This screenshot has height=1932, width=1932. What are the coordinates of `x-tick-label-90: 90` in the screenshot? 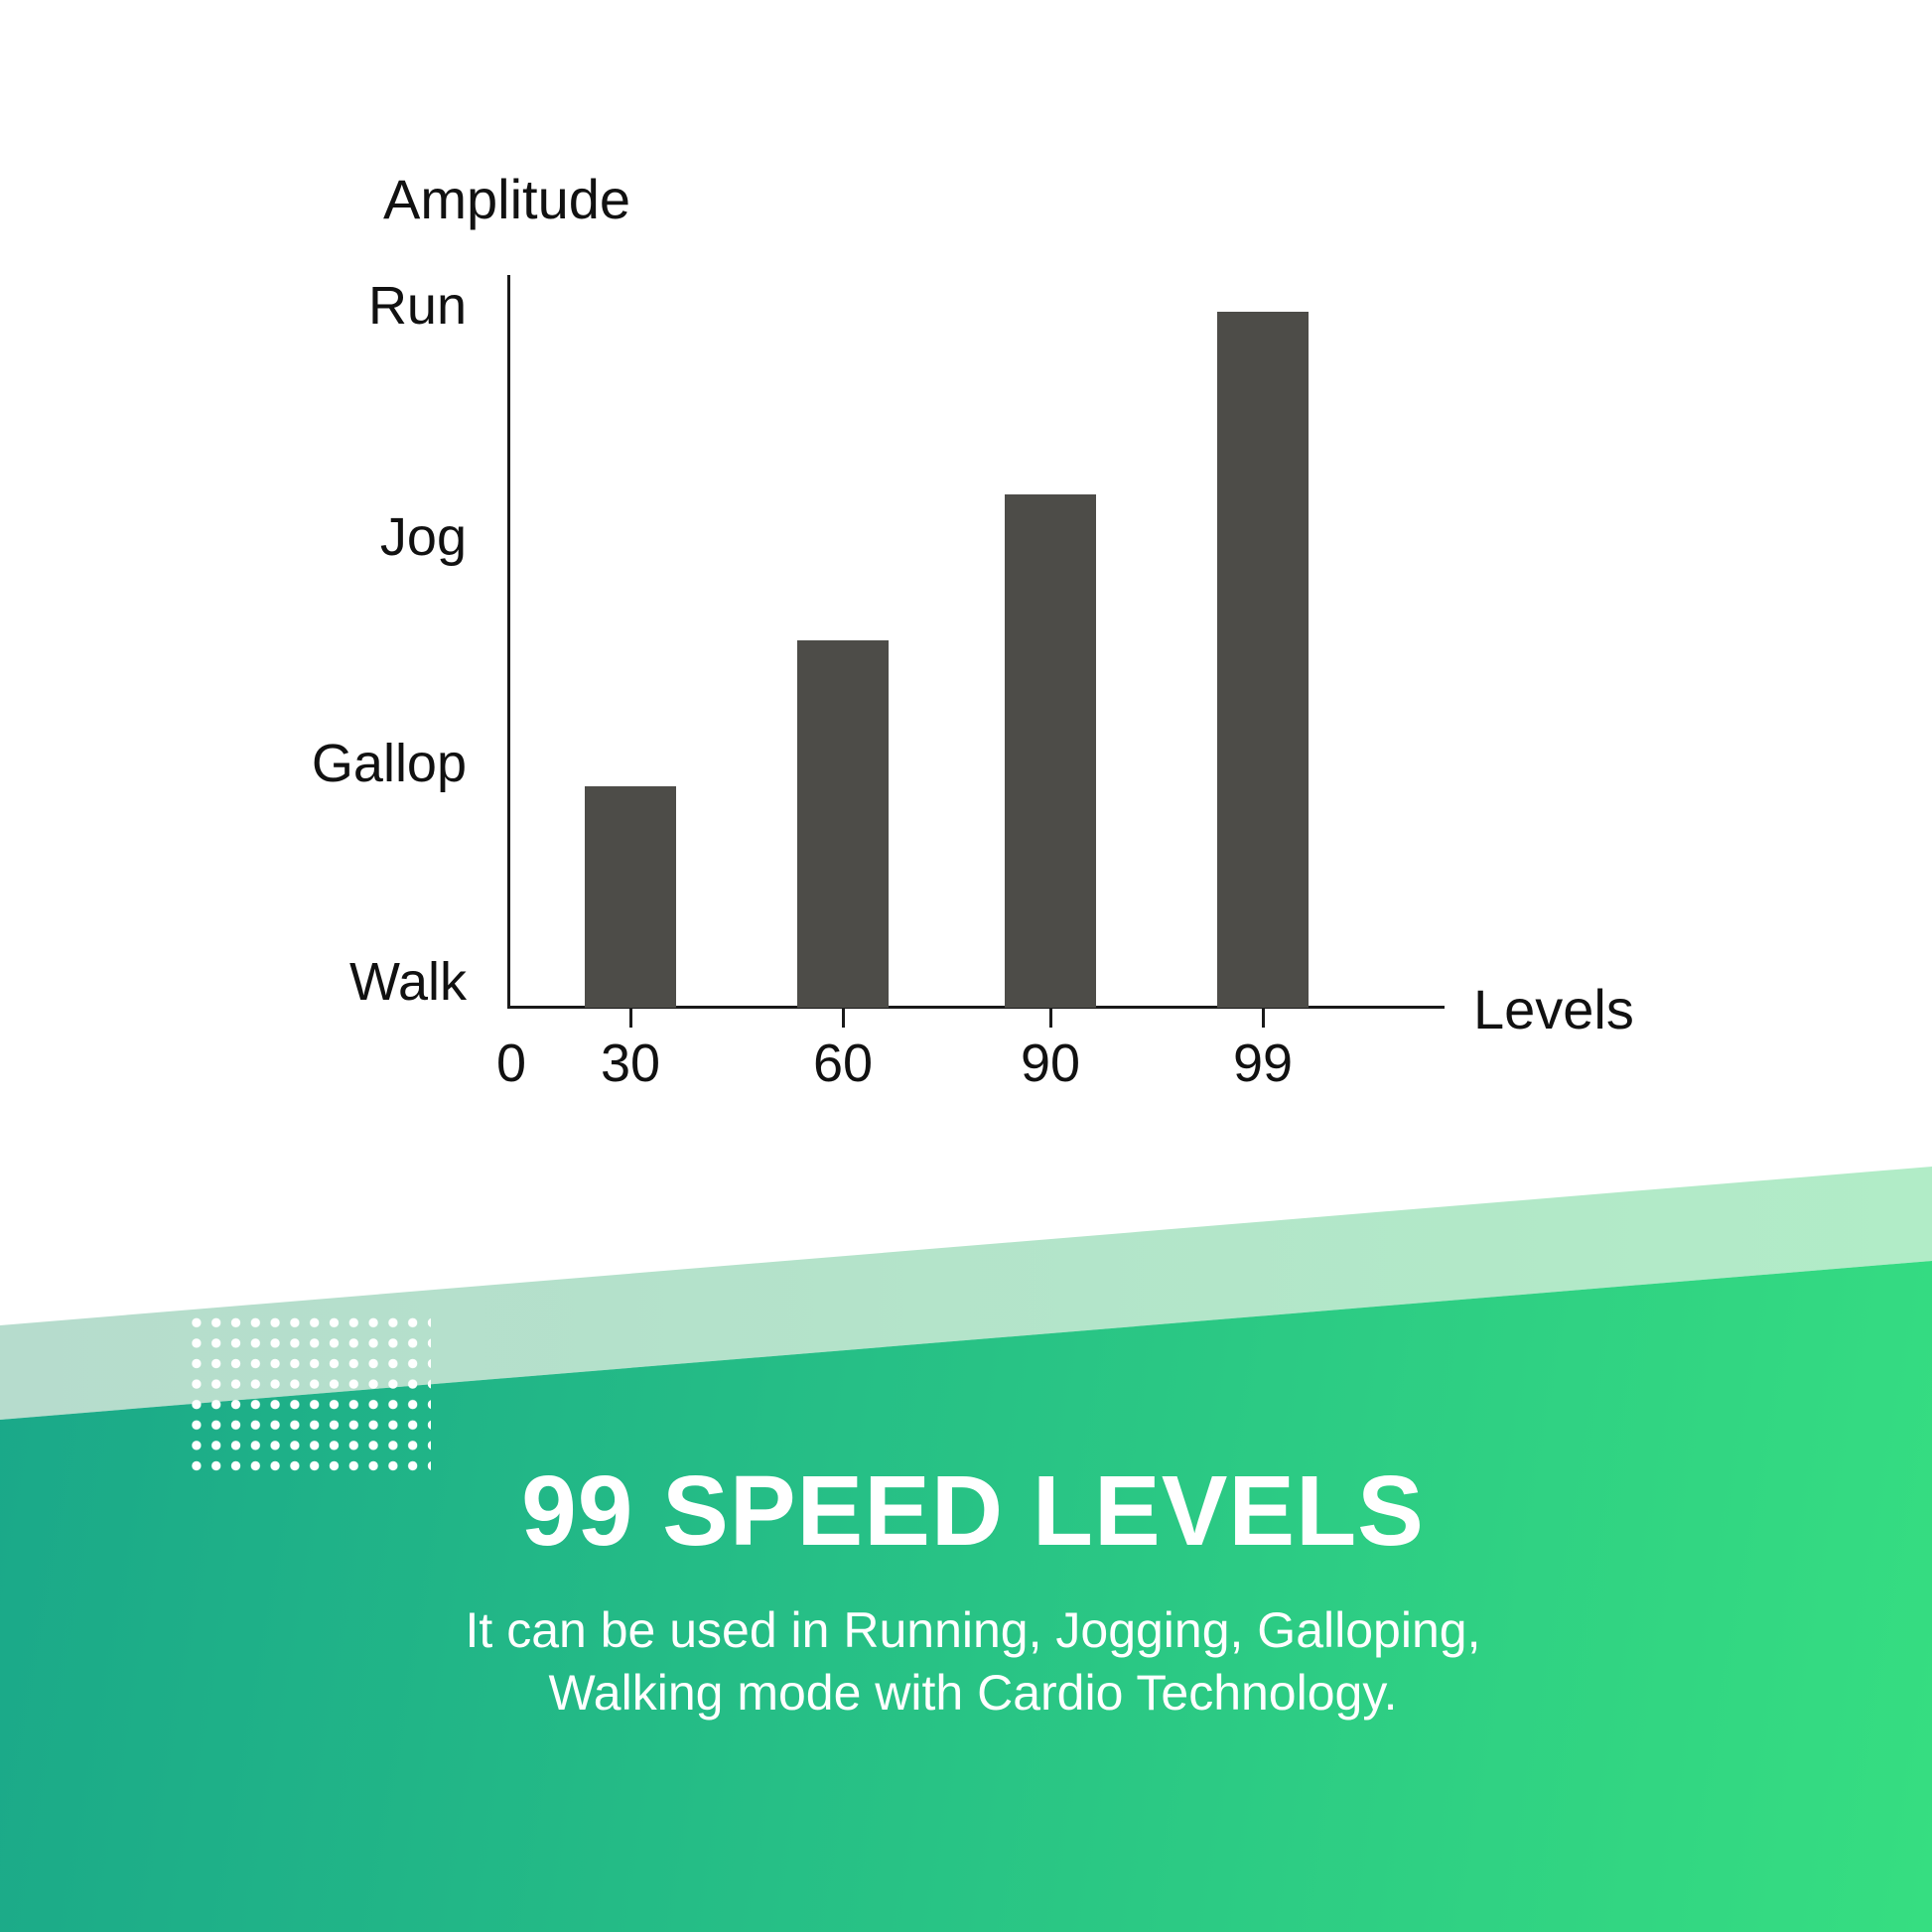 It's located at (1050, 1063).